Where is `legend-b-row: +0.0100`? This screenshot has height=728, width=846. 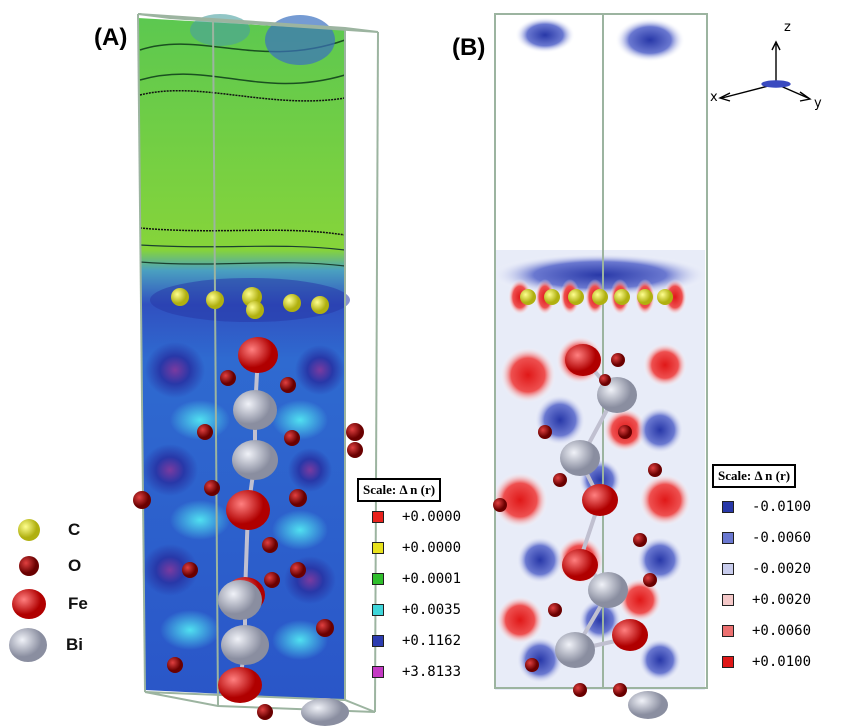 legend-b-row: +0.0100 is located at coordinates (766, 662).